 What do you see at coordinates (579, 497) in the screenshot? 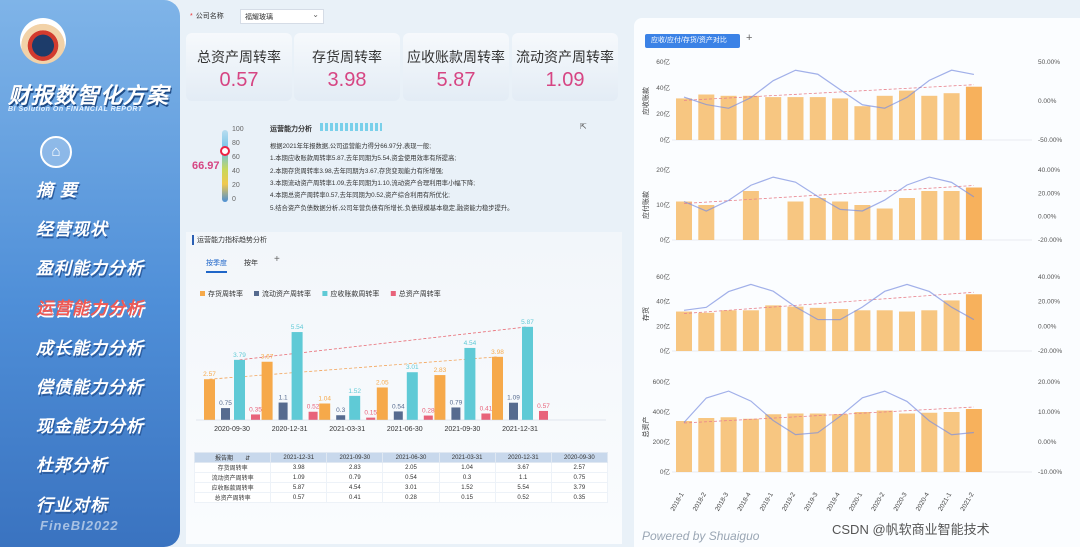
I see `table-cell: 0.35` at bounding box center [579, 497].